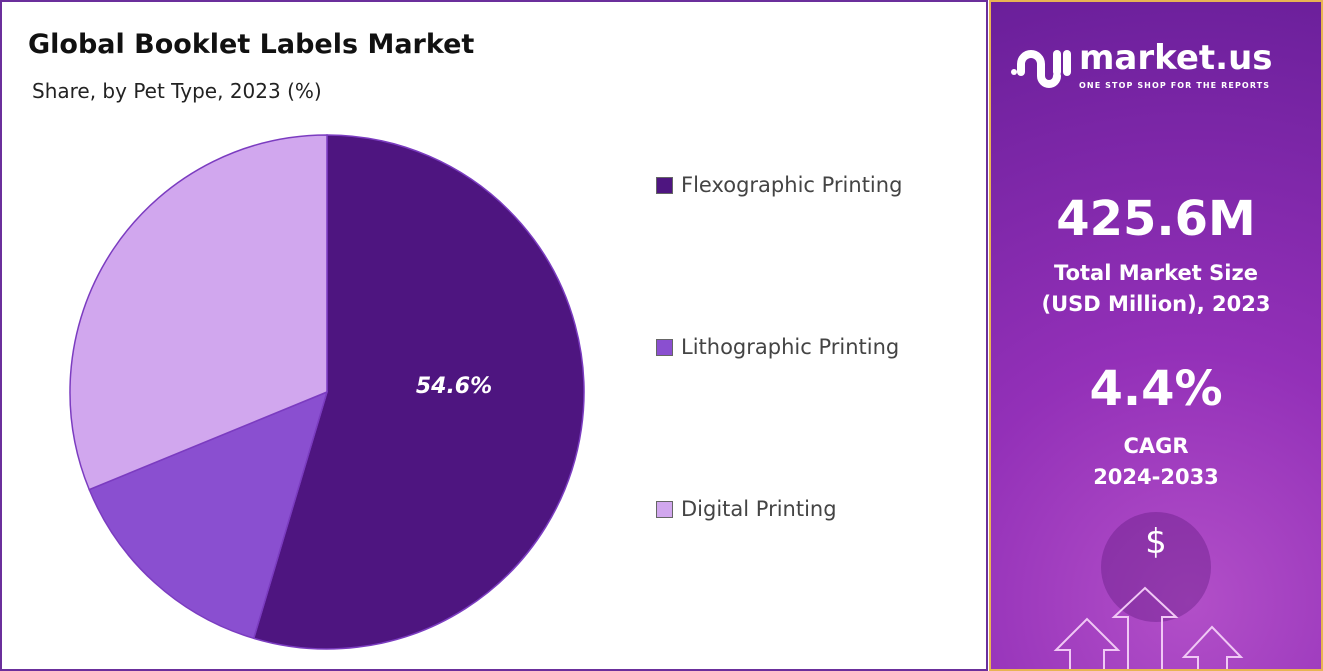 The width and height of the screenshot is (1323, 671). Describe the element at coordinates (1156, 389) in the screenshot. I see `cagr-value: 4.4%` at that location.